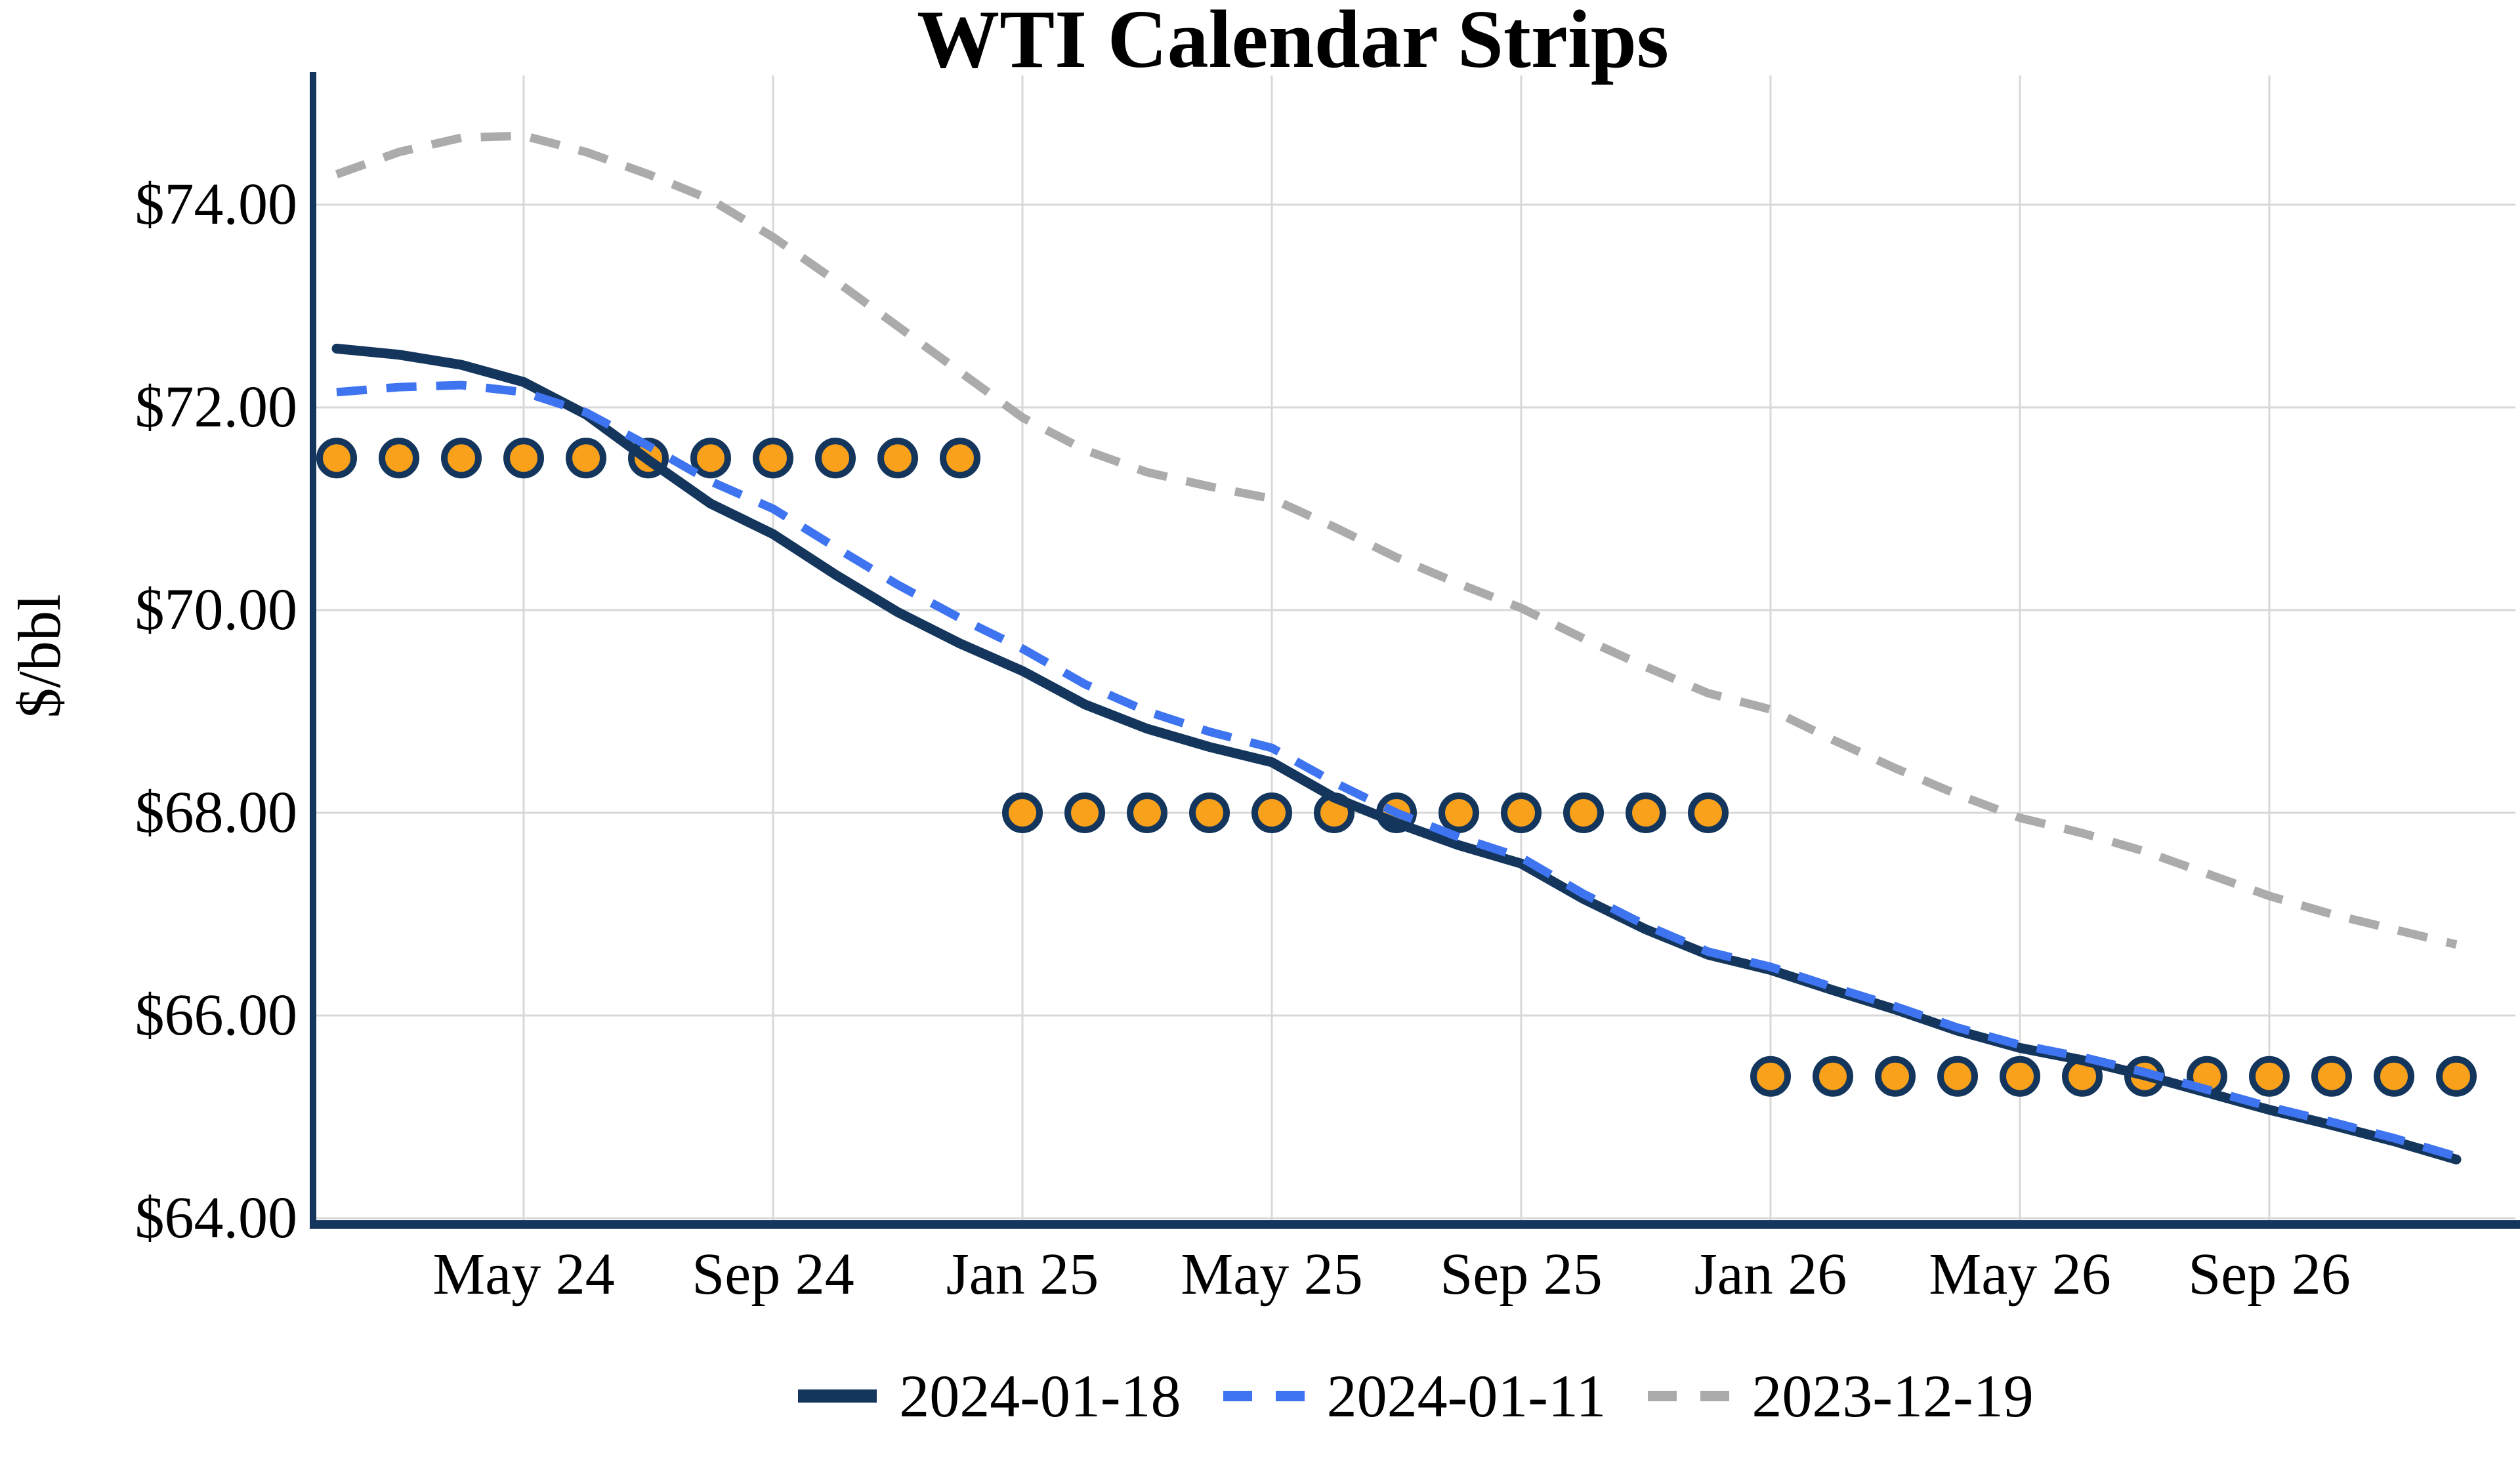  What do you see at coordinates (1022, 1274) in the screenshot?
I see `x-tick-label: Jan 25` at bounding box center [1022, 1274].